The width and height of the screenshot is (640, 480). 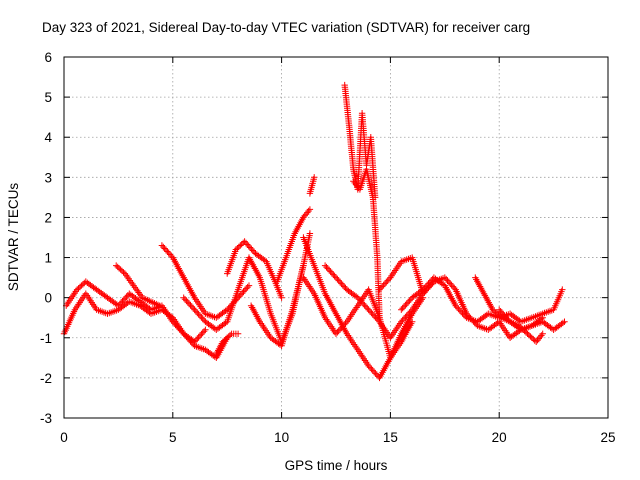 What do you see at coordinates (46, 418) in the screenshot?
I see `y-tick-label: -3` at bounding box center [46, 418].